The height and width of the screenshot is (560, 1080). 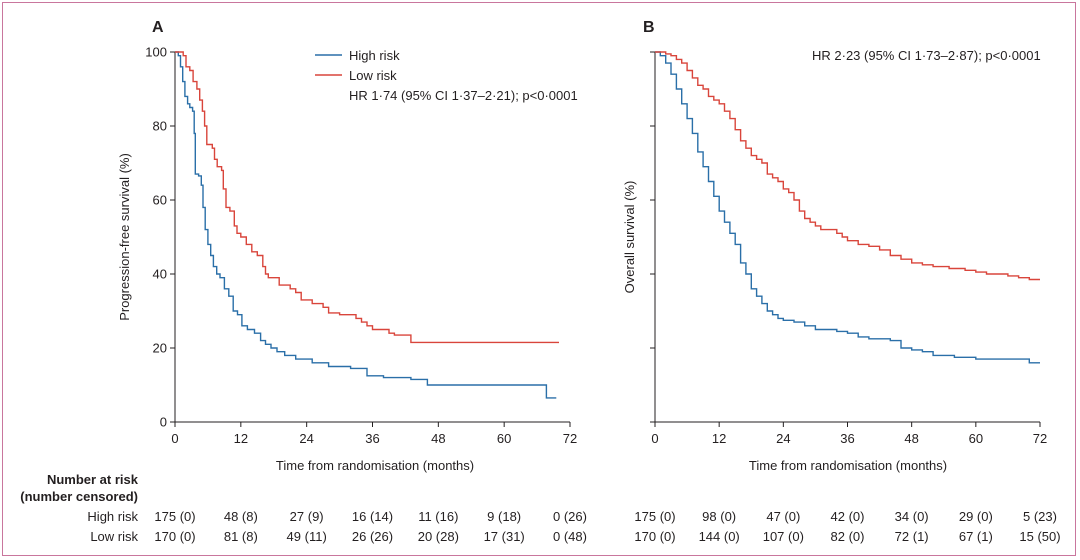 I want to click on panel-a-risk-high-risk-value: 27 (9), so click(x=307, y=516).